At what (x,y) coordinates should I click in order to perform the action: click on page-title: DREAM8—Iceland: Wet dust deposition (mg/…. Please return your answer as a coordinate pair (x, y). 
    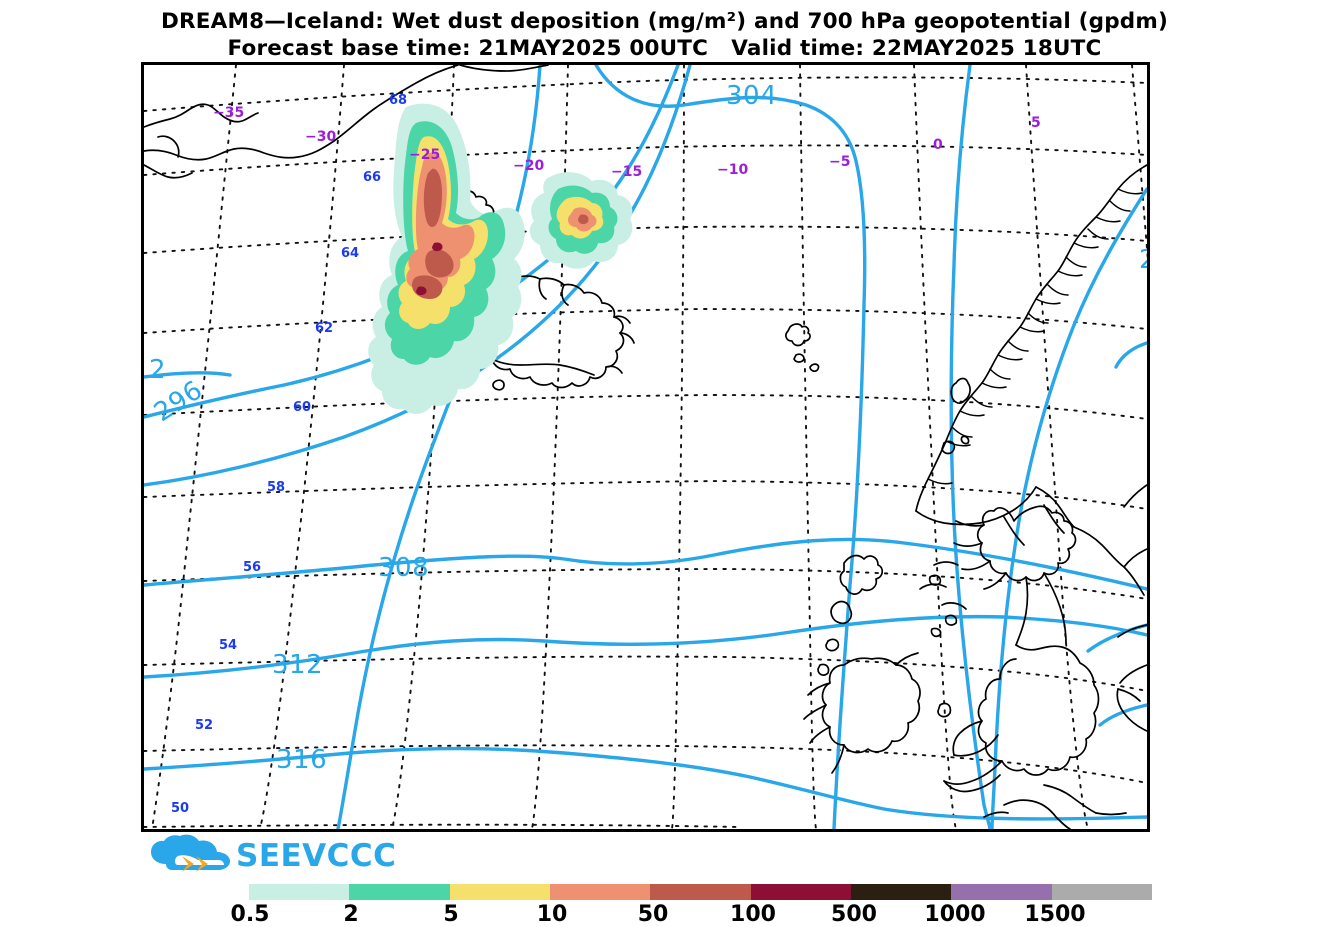
    Looking at the image, I should click on (664, 21).